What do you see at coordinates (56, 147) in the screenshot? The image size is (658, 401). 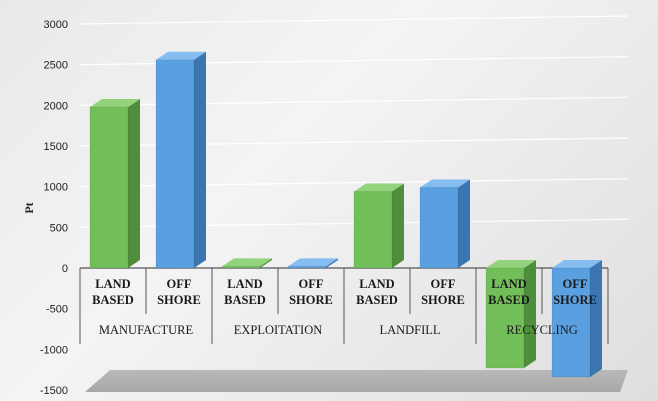 I see `y-tick-label: 1500` at bounding box center [56, 147].